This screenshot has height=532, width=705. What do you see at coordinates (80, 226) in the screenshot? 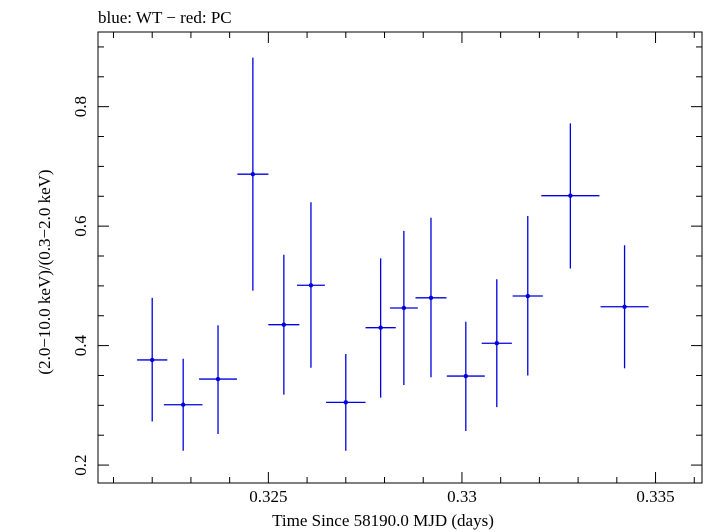
I see `y-tick-label: 0.6` at bounding box center [80, 226].